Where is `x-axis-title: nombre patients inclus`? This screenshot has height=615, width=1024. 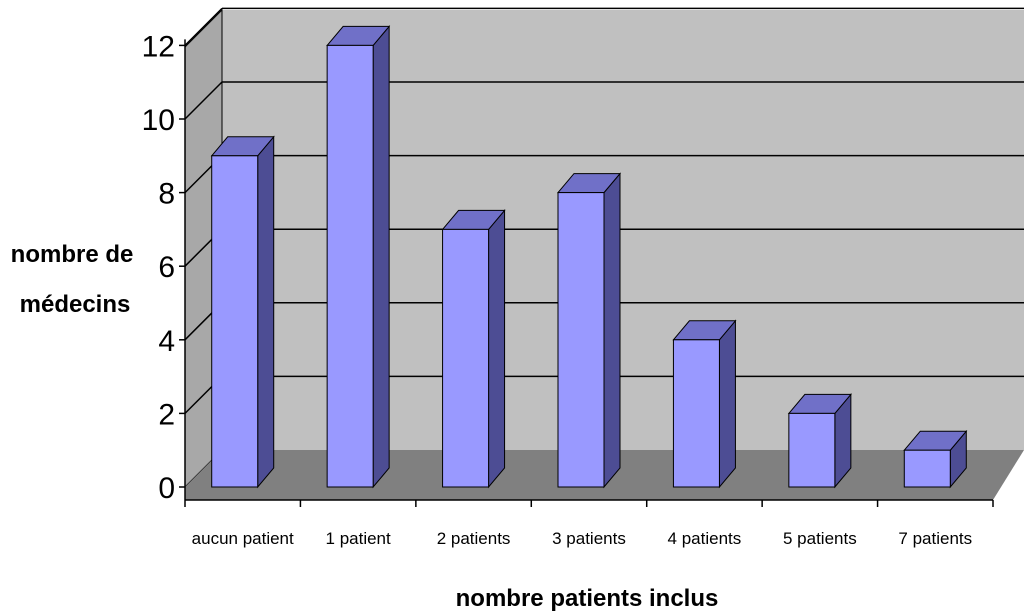
x-axis-title: nombre patients inclus is located at coordinates (587, 598).